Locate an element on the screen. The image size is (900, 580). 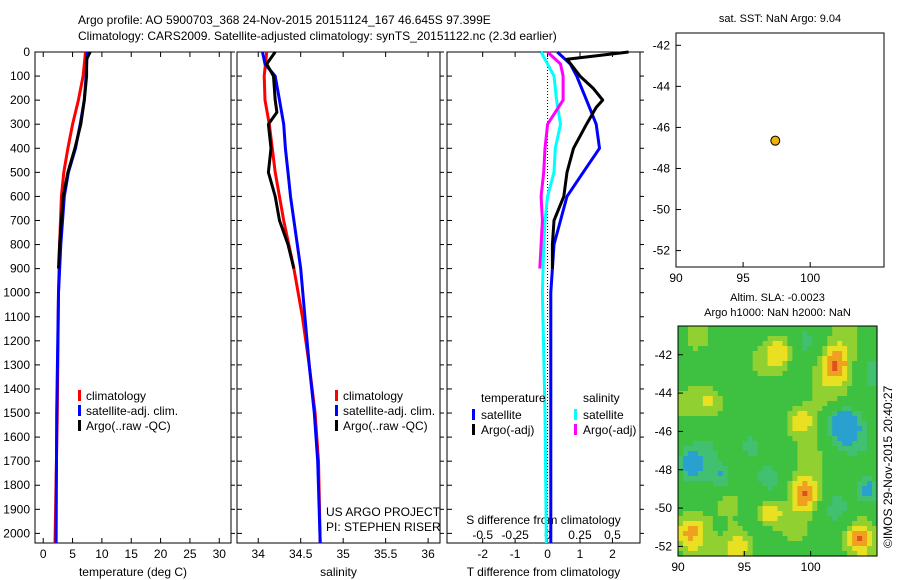
legend-label: Argo(..raw -QC) is located at coordinates (128, 426).